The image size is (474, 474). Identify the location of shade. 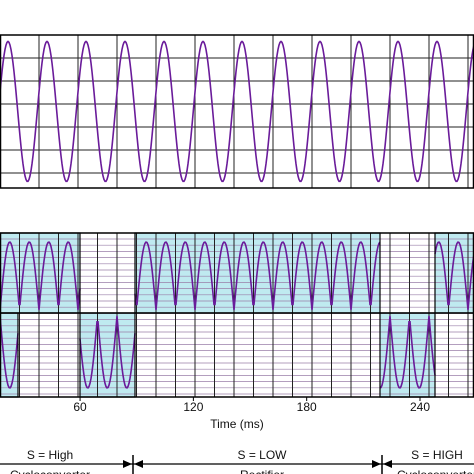
(107, 355).